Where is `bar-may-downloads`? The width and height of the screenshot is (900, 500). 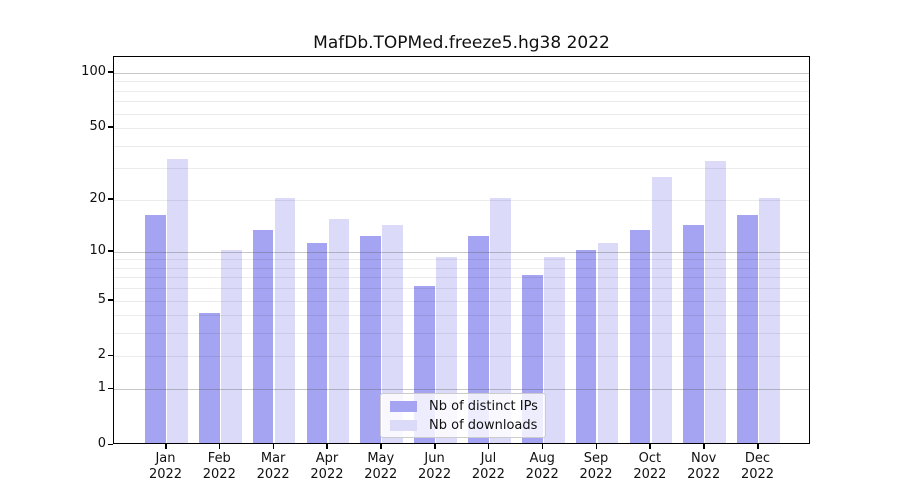 bar-may-downloads is located at coordinates (393, 333).